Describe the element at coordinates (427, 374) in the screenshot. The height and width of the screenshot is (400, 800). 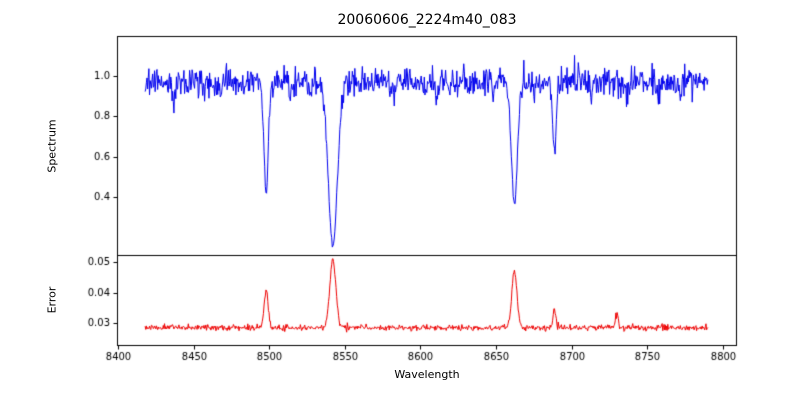
I see `x-axis-label: Wavelength` at that location.